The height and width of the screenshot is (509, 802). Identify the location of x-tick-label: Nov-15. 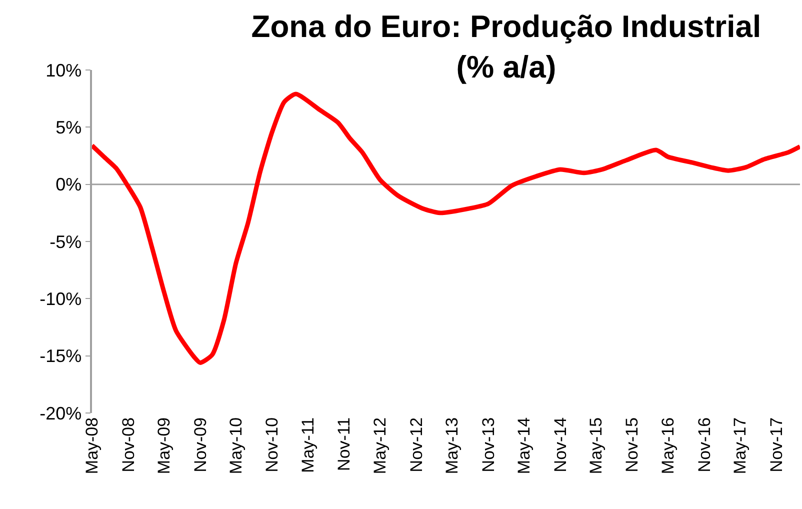
(632, 444).